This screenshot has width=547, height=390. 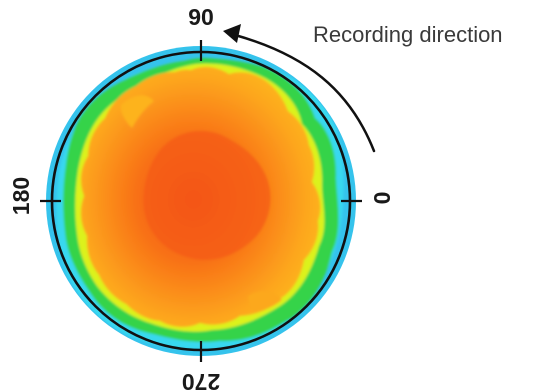 I want to click on recording-direction-label: Recording direction, so click(x=408, y=34).